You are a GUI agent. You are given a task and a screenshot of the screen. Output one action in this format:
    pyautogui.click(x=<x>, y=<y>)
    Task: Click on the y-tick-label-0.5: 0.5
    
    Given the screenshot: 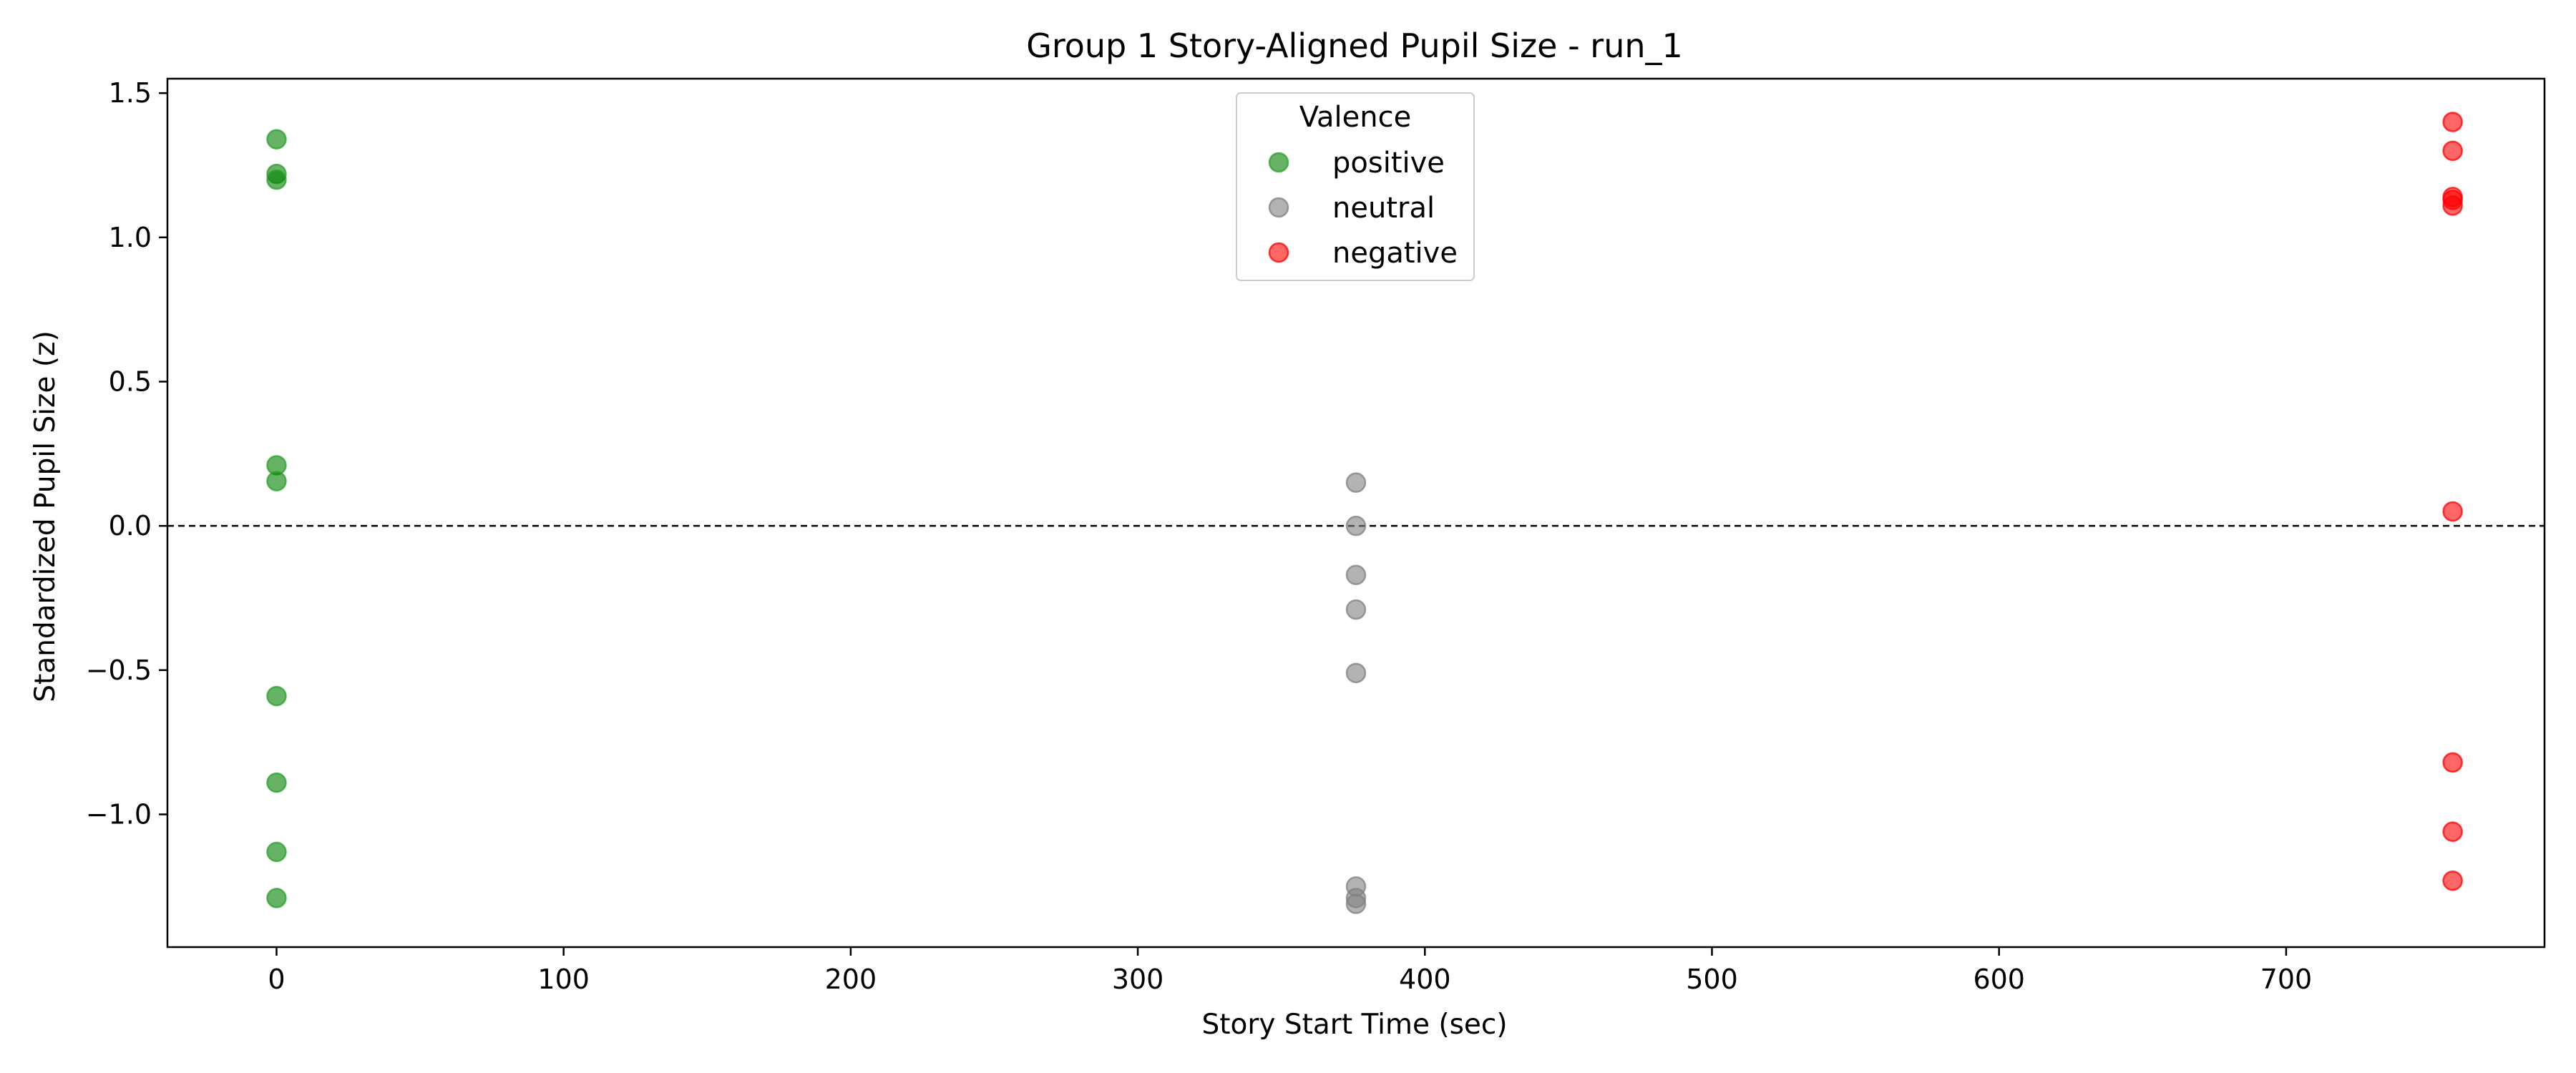 What is the action you would take?
    pyautogui.click(x=130, y=382)
    